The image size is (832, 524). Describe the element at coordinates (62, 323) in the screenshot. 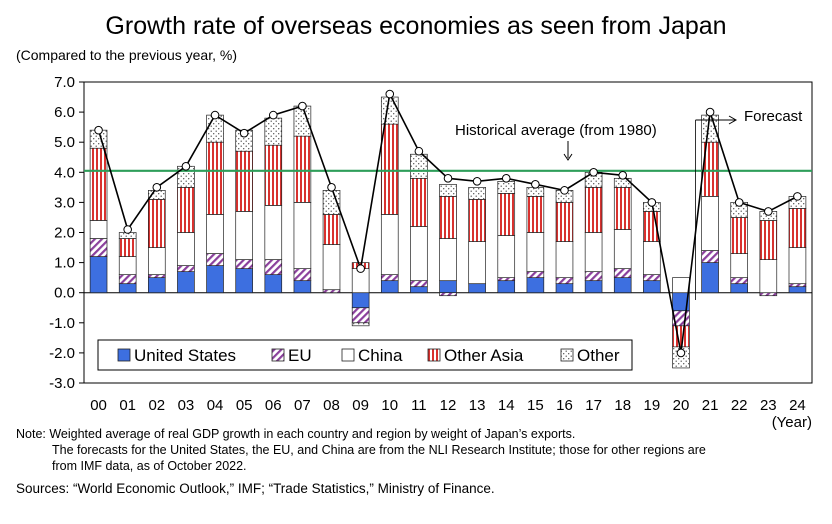

I see `y-tick-label: -1.0` at that location.